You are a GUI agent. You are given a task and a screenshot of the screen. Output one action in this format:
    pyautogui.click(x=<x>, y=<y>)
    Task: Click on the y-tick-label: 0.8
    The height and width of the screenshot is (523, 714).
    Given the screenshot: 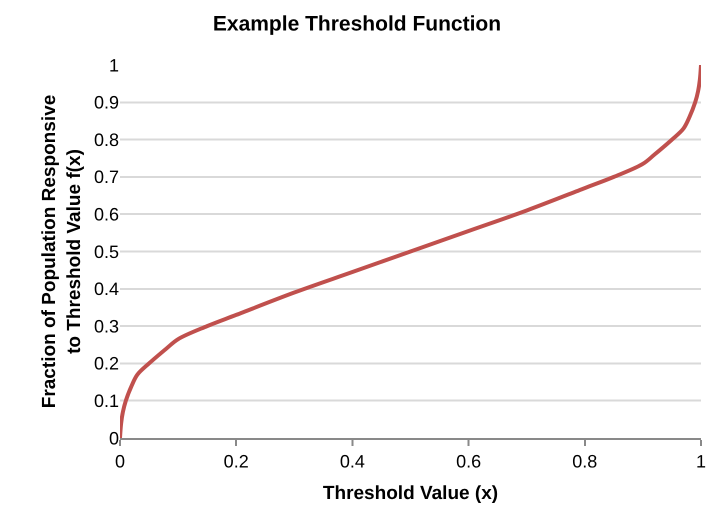 What is the action you would take?
    pyautogui.click(x=106, y=140)
    